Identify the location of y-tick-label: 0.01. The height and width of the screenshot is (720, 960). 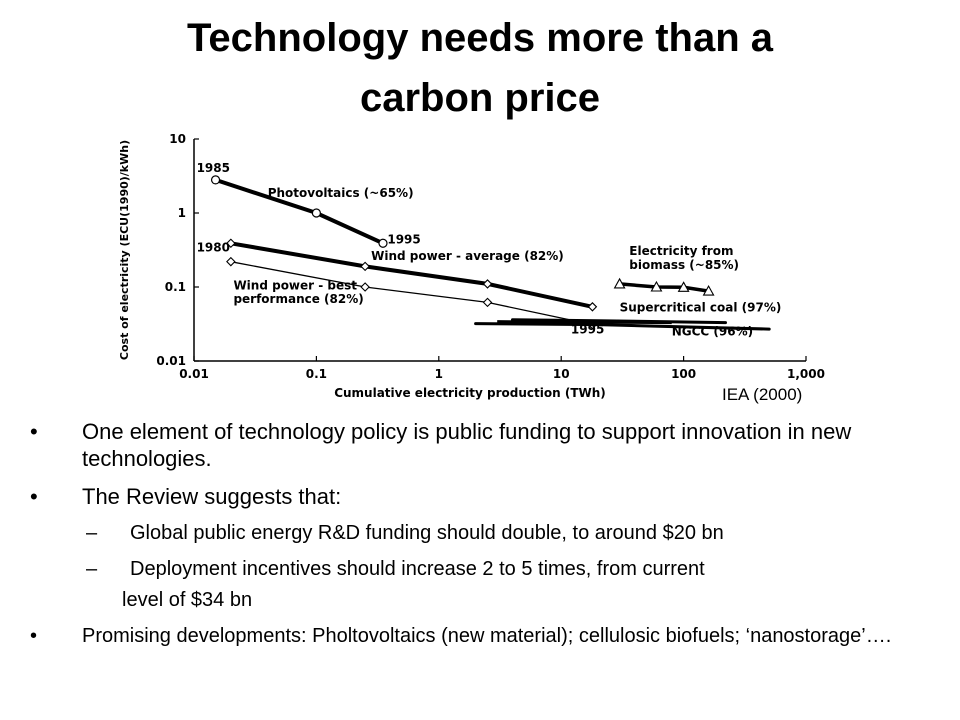
(171, 361).